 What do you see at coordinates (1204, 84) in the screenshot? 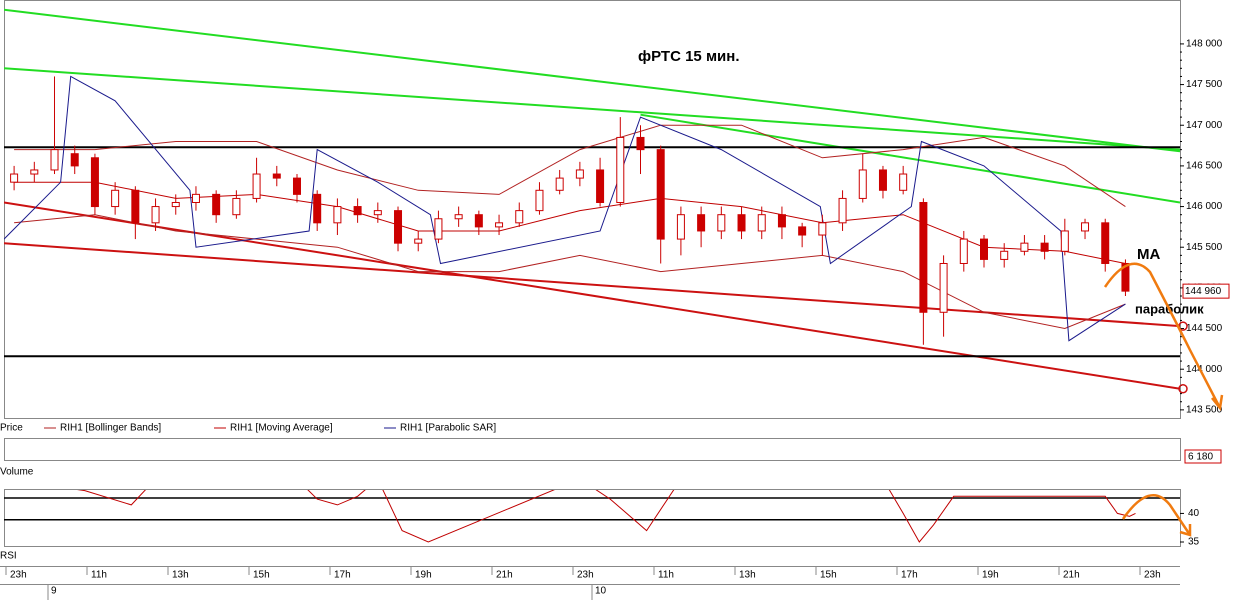
I see `y-tick-label: 147 500` at bounding box center [1204, 84].